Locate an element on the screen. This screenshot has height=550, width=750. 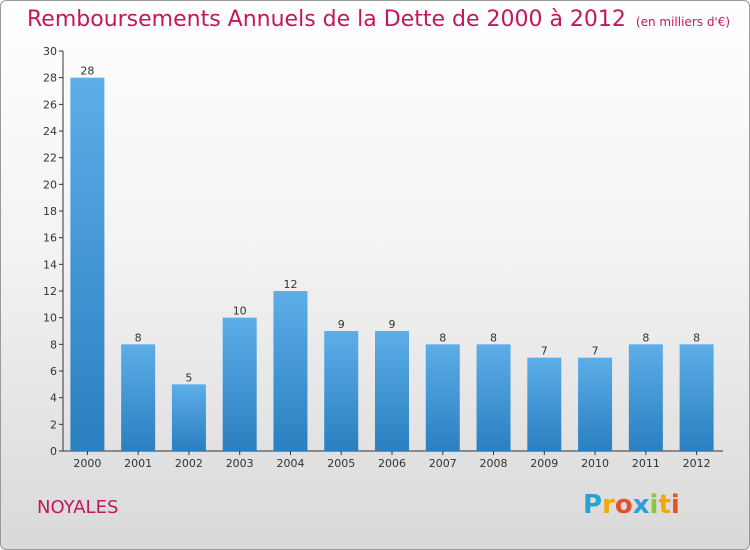
logo-letter: r is located at coordinates (608, 505).